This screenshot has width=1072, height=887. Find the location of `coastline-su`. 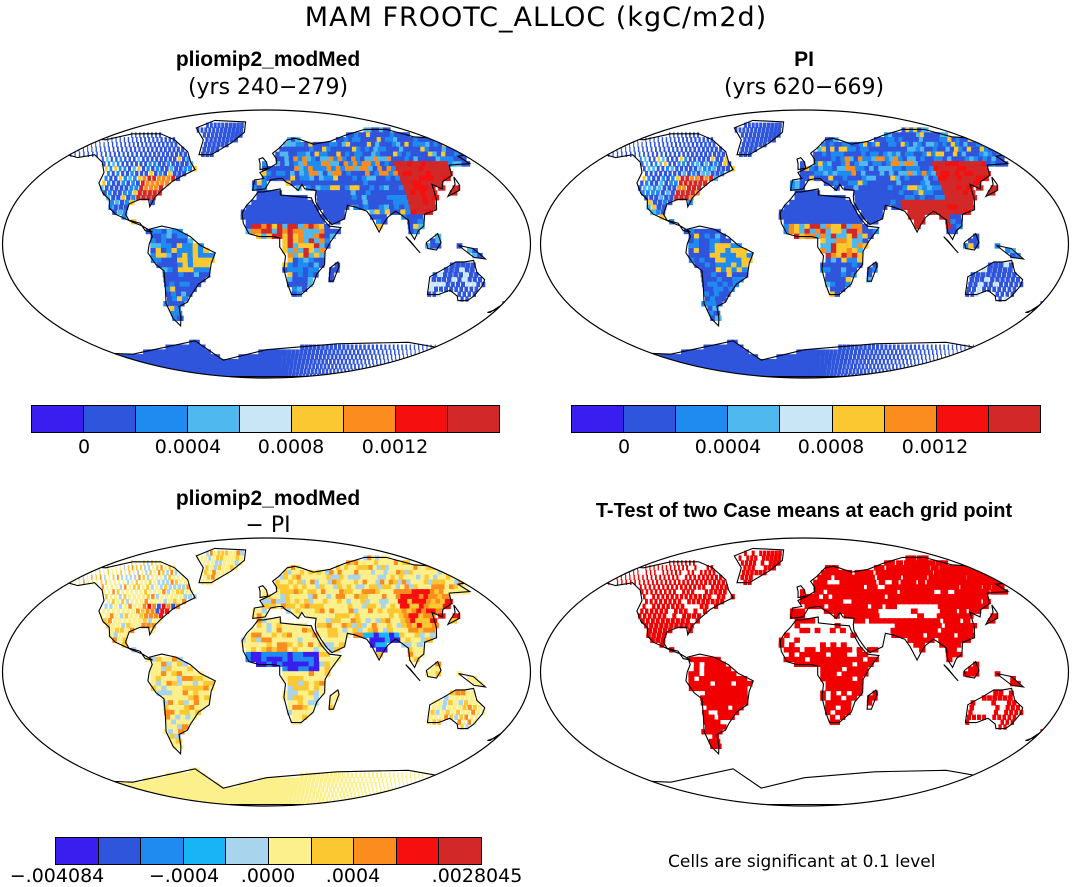

coastline-su is located at coordinates (951, 245).